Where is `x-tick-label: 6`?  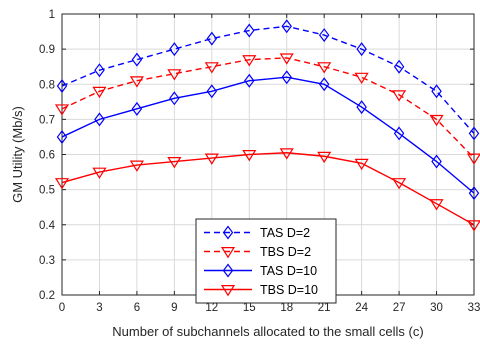
x-tick-label: 6 is located at coordinates (137, 308).